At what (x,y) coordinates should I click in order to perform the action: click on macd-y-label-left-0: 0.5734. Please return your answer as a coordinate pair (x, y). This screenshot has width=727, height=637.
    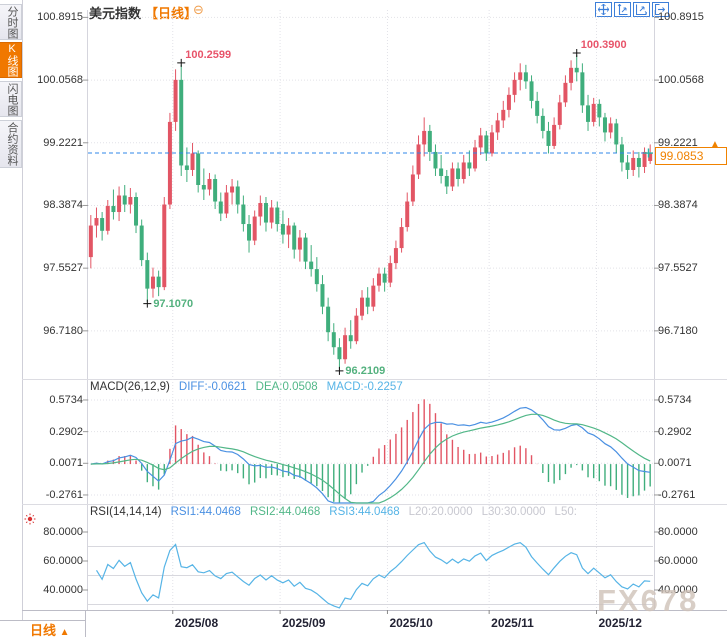
    Looking at the image, I should click on (66, 399).